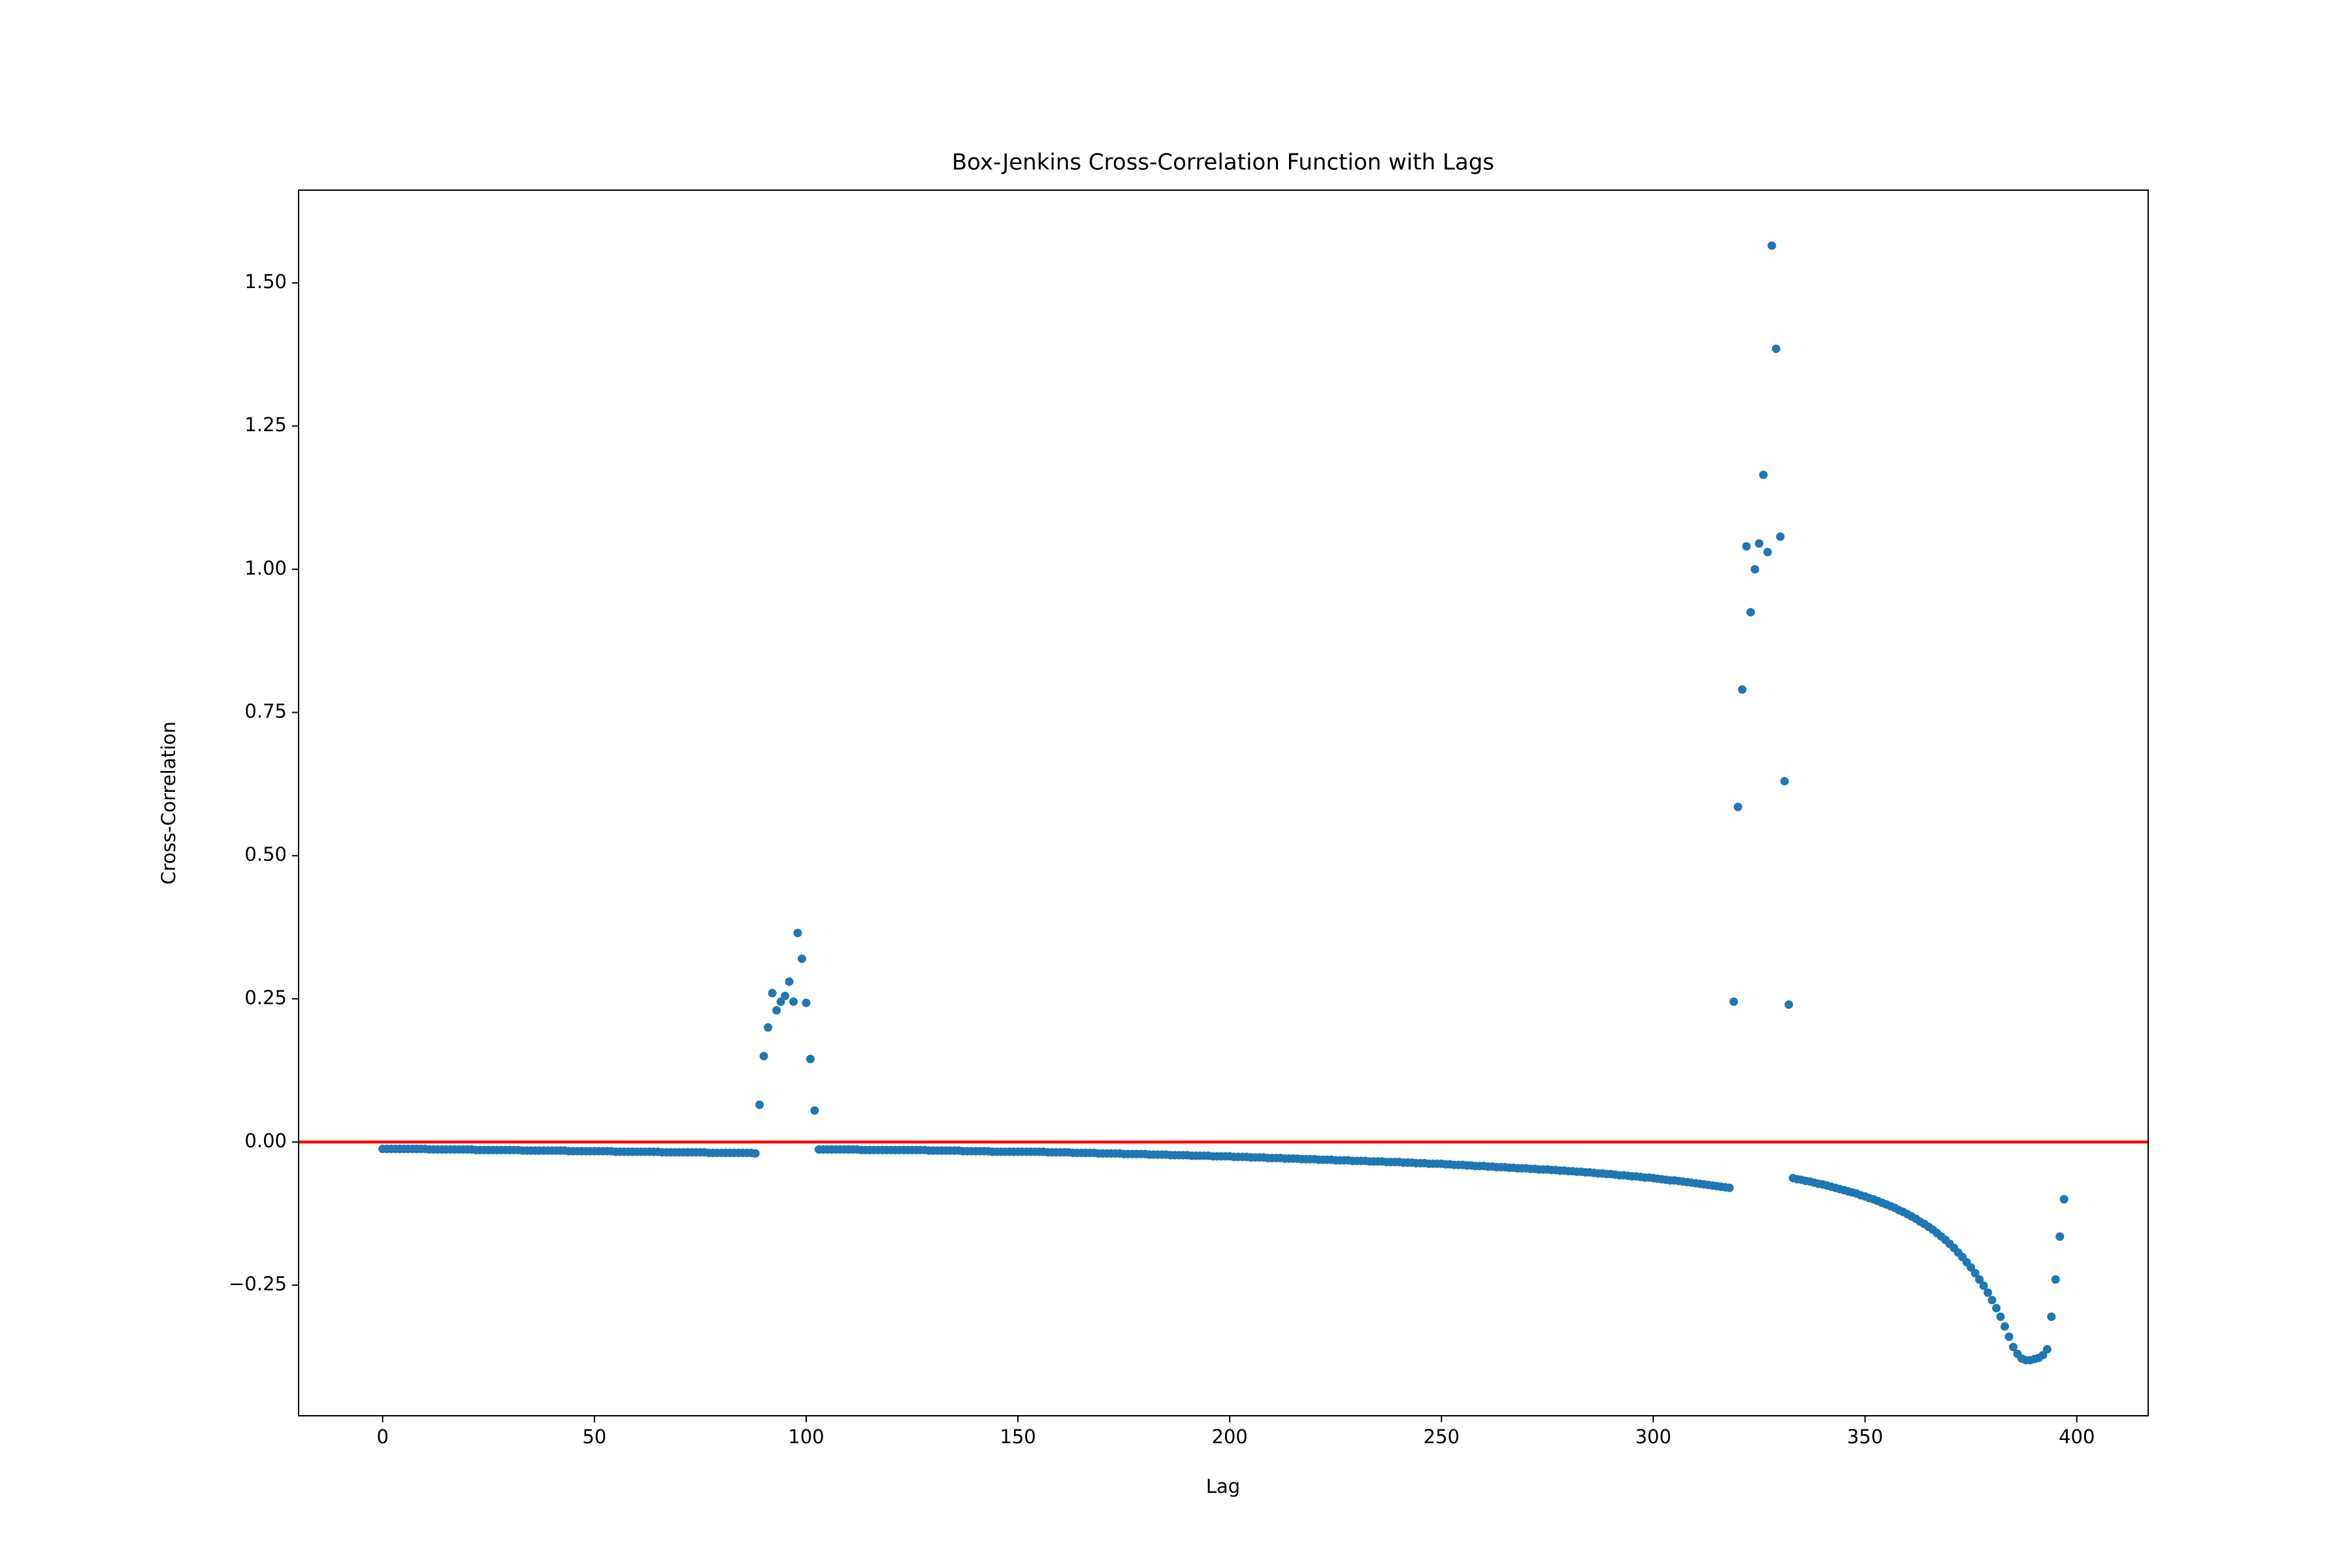  Describe the element at coordinates (1018, 1437) in the screenshot. I see `x-tick-label: 150` at that location.